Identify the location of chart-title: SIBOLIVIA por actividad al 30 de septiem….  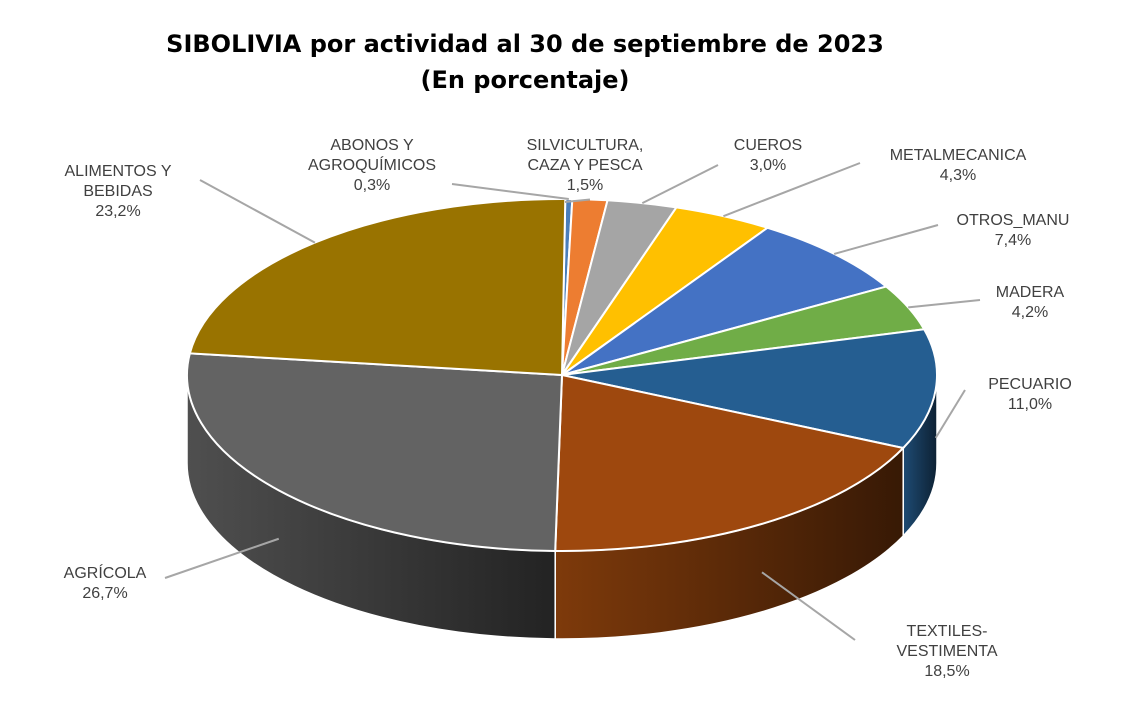
(525, 44).